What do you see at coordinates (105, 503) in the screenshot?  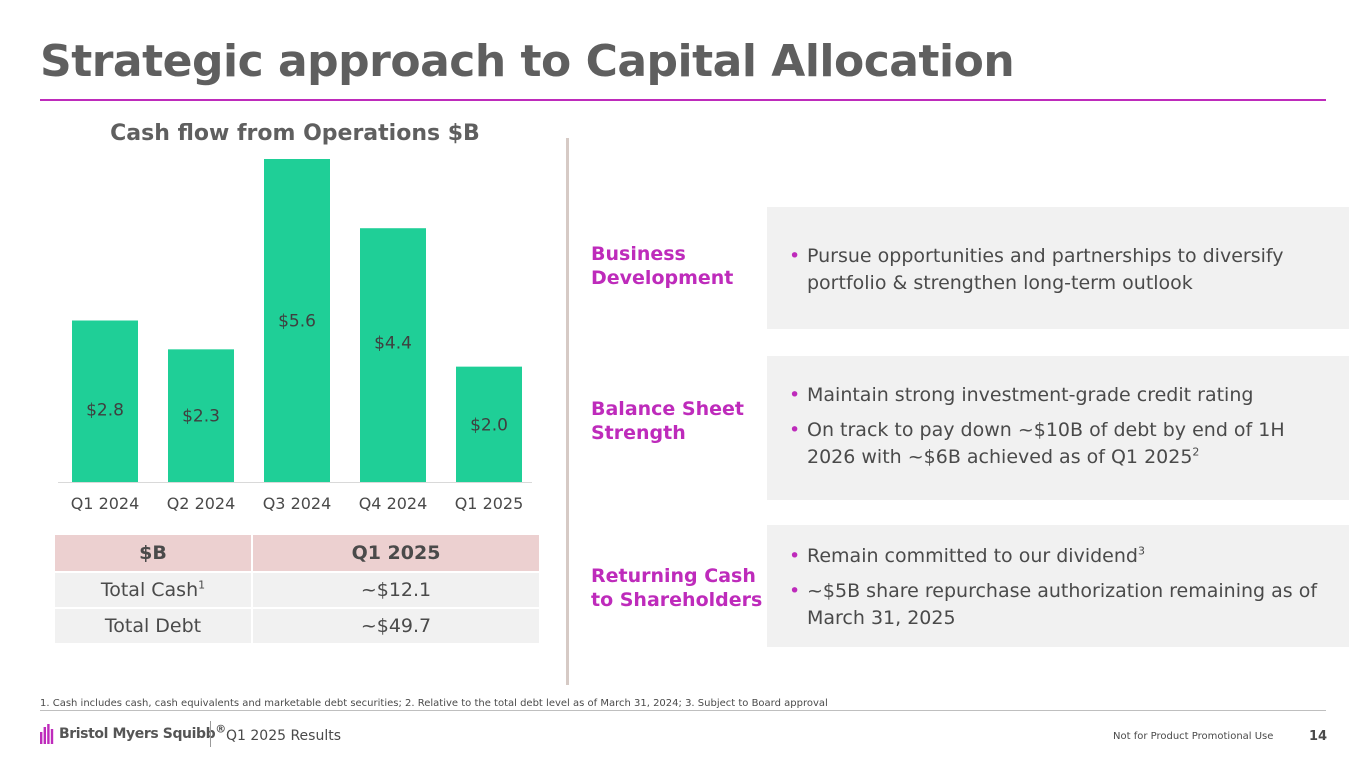 I see `x-tick-label: Q1 2024` at bounding box center [105, 503].